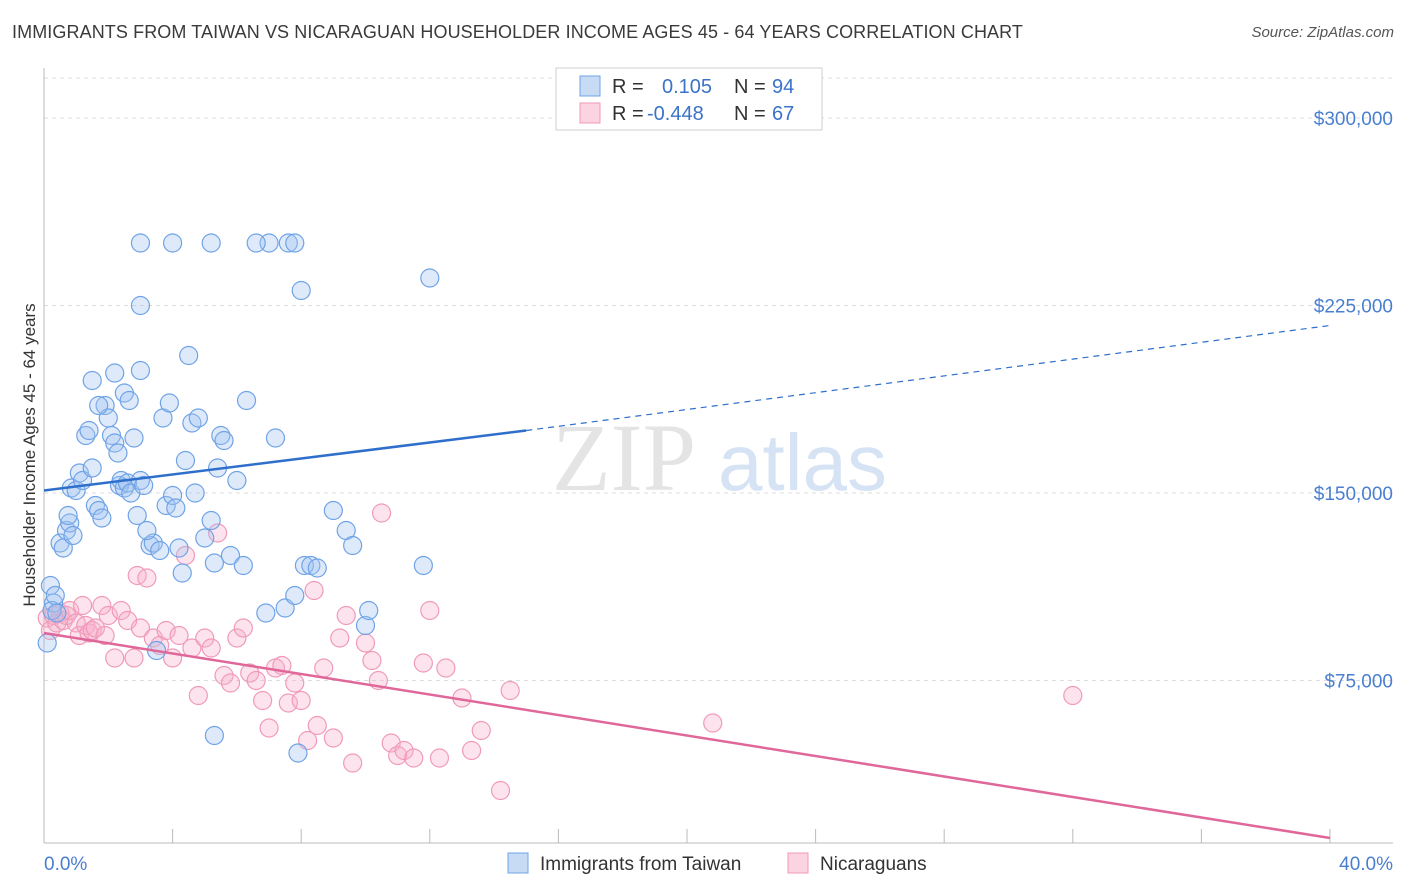 The image size is (1406, 892). What do you see at coordinates (798, 863) in the screenshot?
I see `bottom-legend-swatch-nicaraguans` at bounding box center [798, 863].